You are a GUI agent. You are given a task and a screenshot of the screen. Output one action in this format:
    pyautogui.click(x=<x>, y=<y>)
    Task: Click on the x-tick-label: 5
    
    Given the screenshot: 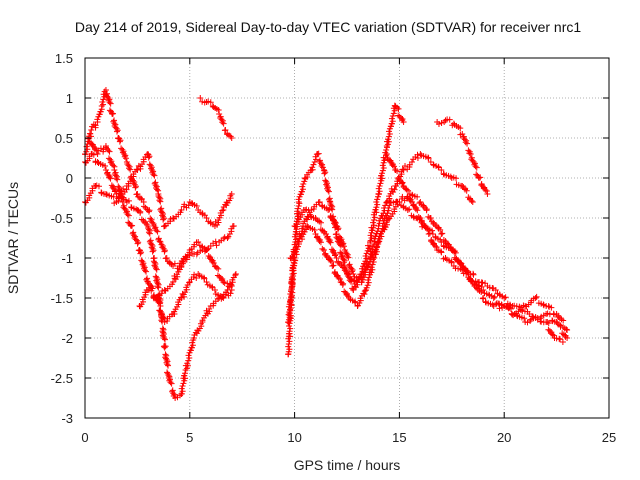 What is the action you would take?
    pyautogui.click(x=189, y=437)
    